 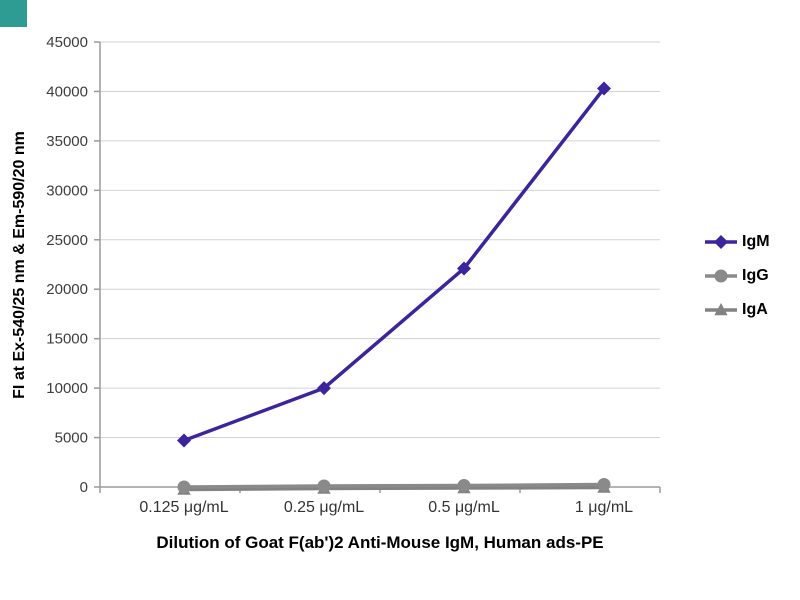 I want to click on legend-item-iga: IgA, so click(x=736, y=310).